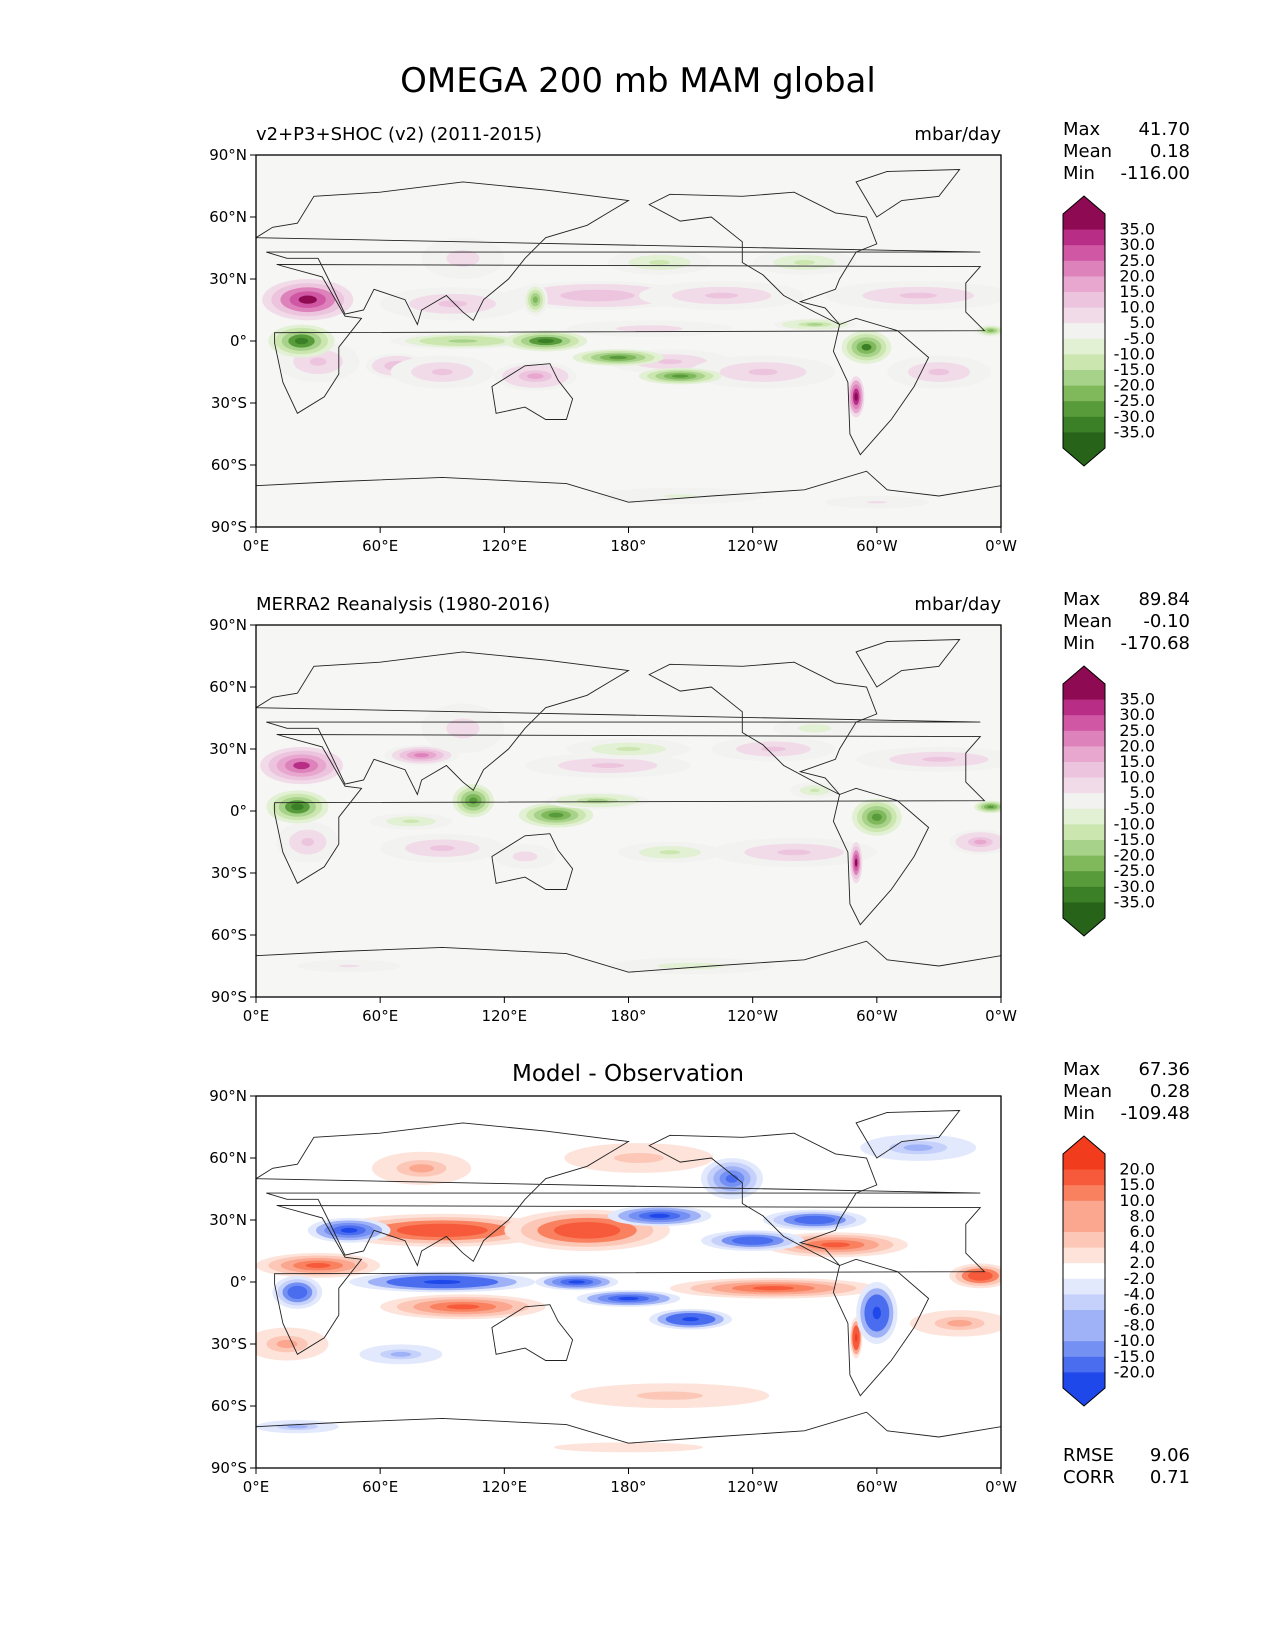 The height and width of the screenshot is (1650, 1275). I want to click on contour-fields, so click(628, 1295).